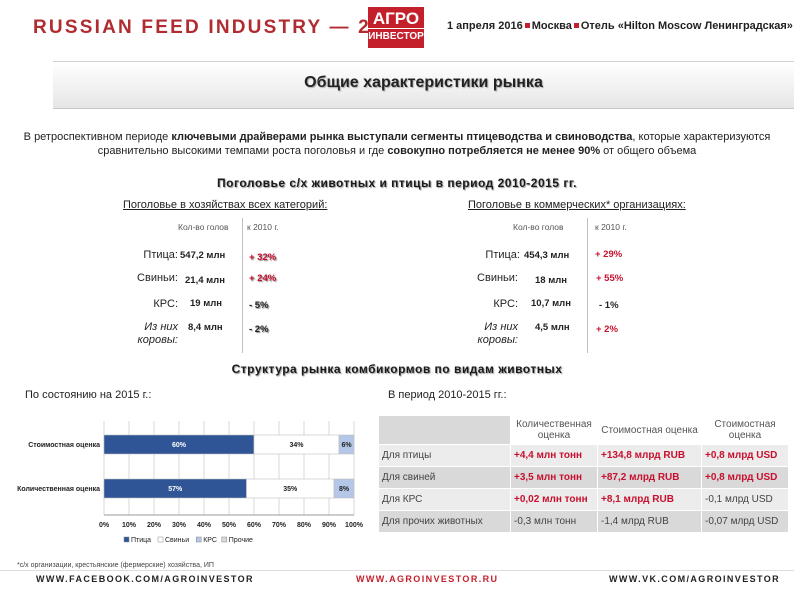  I want to click on chart-data-label: 60%, so click(179, 445).